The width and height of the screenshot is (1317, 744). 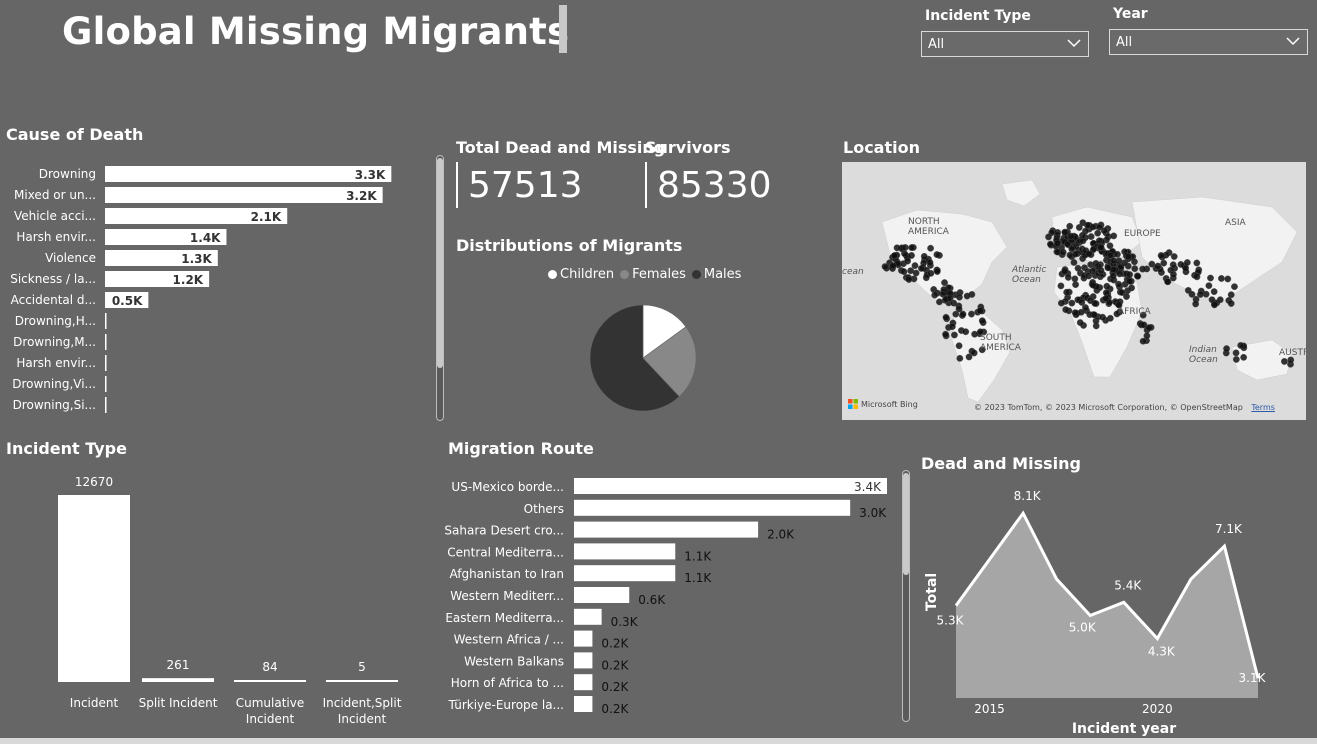 What do you see at coordinates (634, 358) in the screenshot?
I see `pie-slice-males` at bounding box center [634, 358].